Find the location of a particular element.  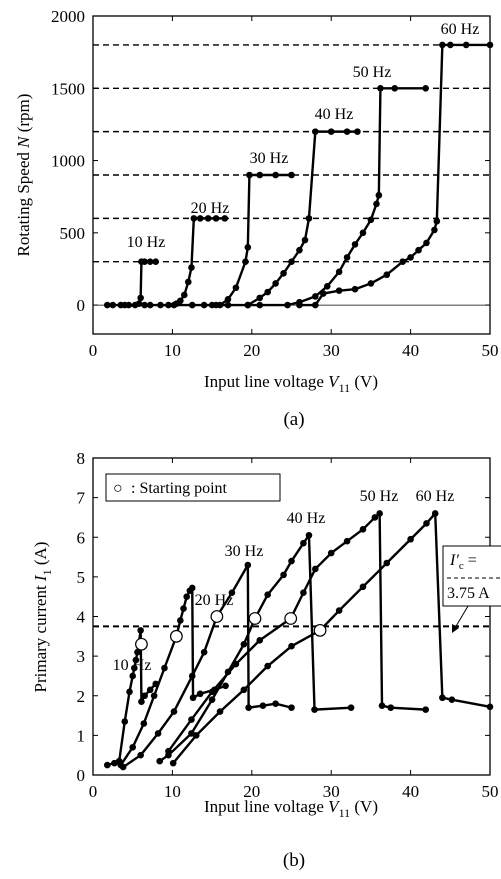

chart-b-xtick-label: 10 is located at coordinates (172, 791).